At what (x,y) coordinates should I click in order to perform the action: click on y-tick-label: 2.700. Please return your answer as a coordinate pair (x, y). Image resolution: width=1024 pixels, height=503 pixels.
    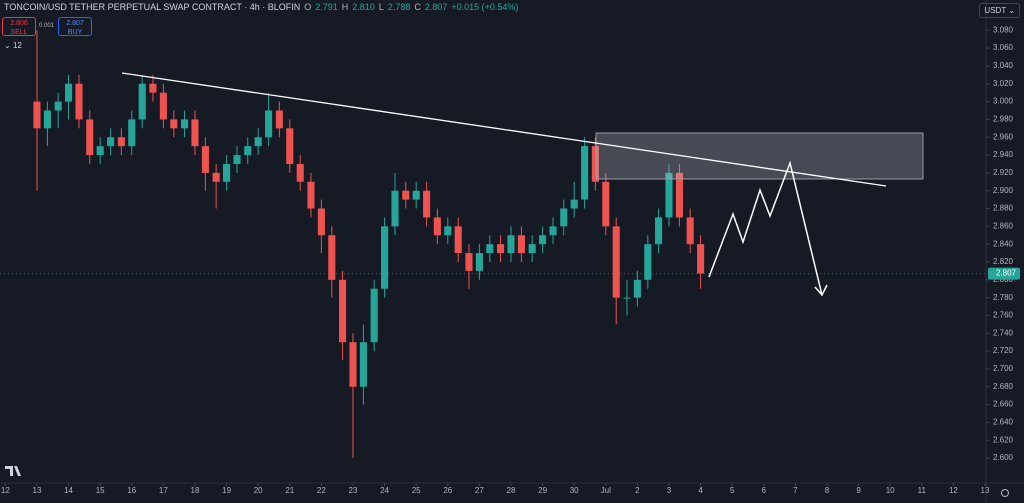
    Looking at the image, I should click on (1003, 368).